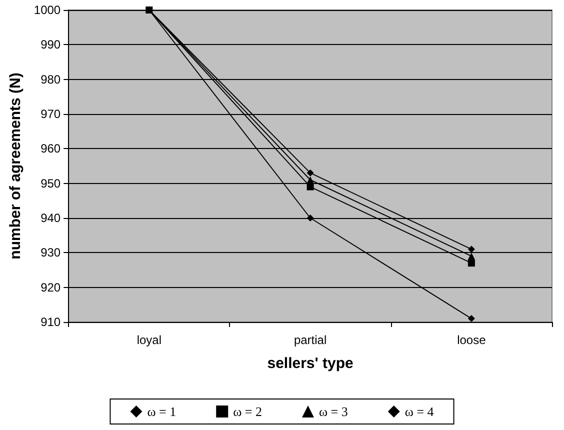  What do you see at coordinates (50, 218) in the screenshot?
I see `y-tick-label: 940` at bounding box center [50, 218].